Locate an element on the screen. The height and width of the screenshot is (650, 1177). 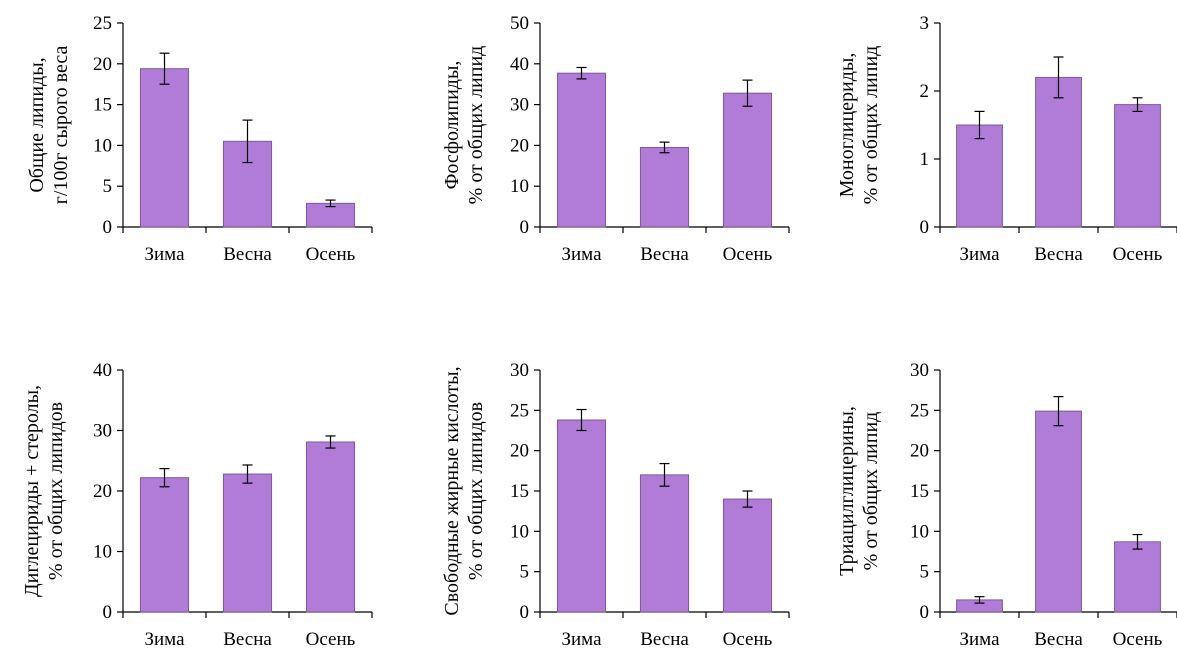
y-tick-label: 2 is located at coordinates (925, 91).